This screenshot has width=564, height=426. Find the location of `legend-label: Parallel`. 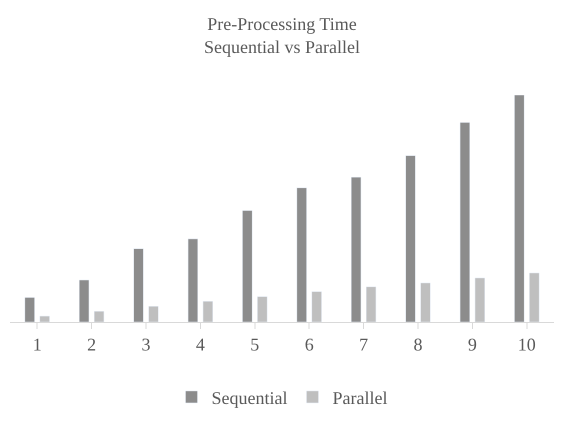

legend-label: Parallel is located at coordinates (360, 398).